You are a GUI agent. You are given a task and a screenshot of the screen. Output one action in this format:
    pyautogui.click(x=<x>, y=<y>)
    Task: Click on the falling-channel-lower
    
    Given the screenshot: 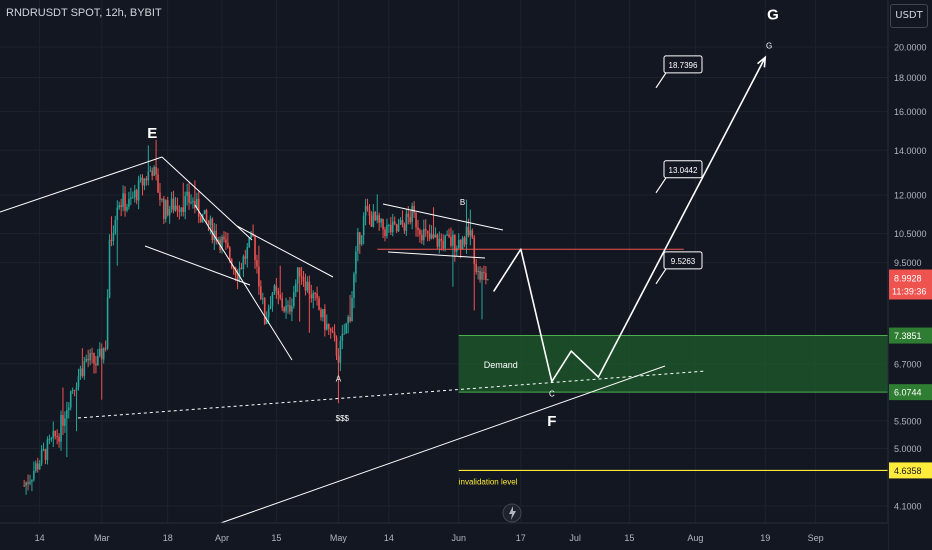 What is the action you would take?
    pyautogui.click(x=197, y=265)
    